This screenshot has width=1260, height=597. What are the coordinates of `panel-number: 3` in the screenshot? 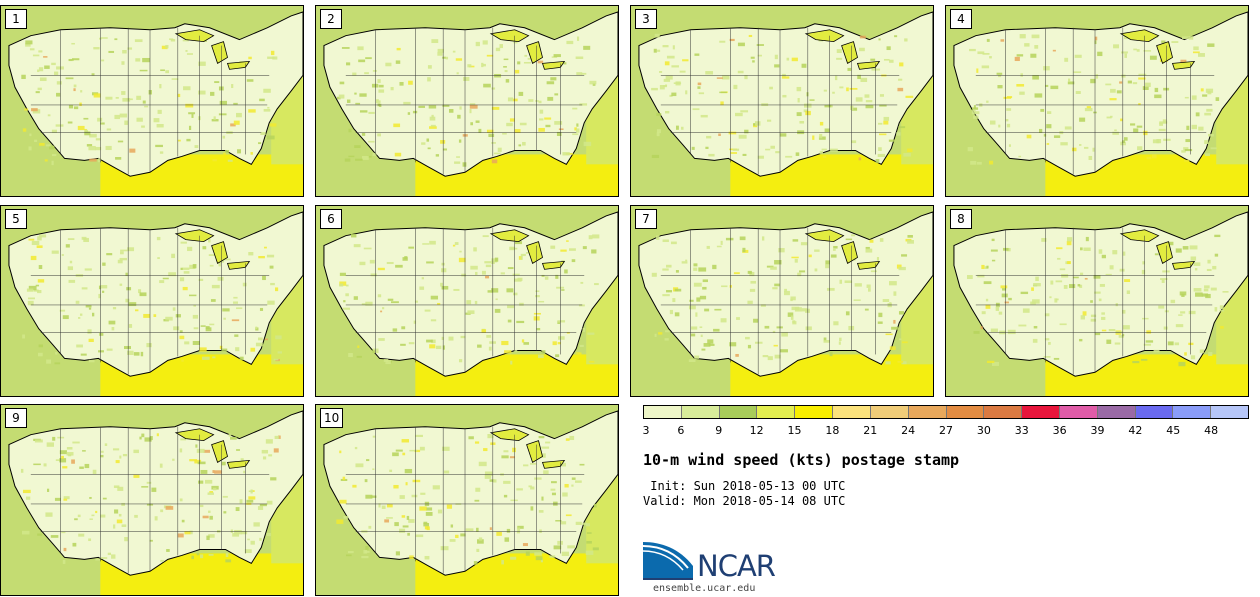 It's located at (646, 19).